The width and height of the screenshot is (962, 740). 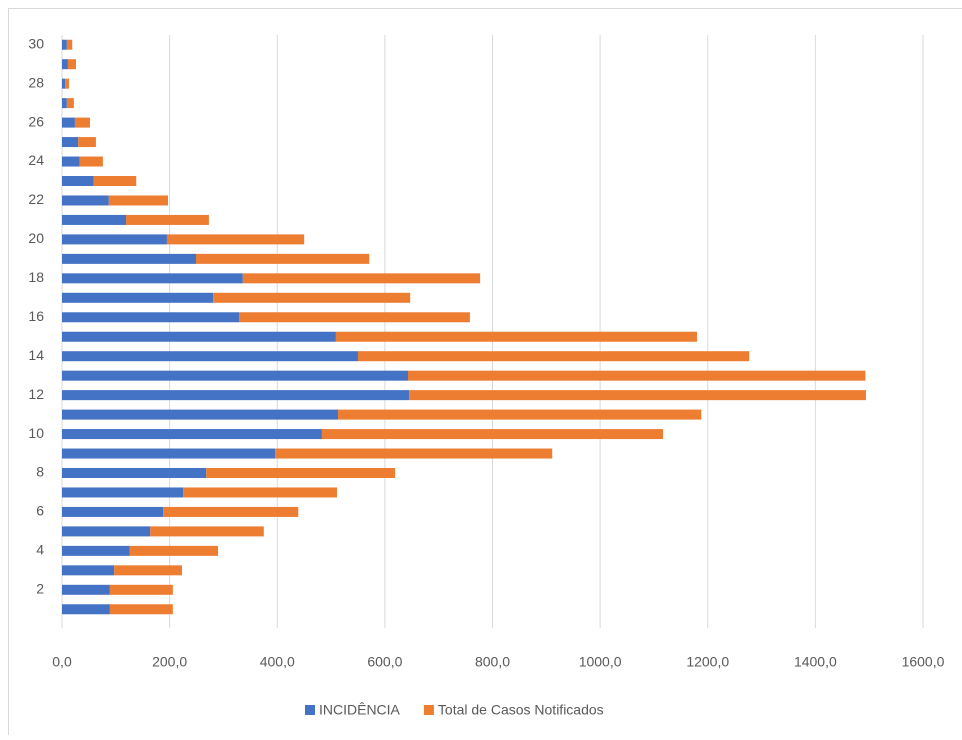 What do you see at coordinates (600, 662) in the screenshot?
I see `x-tick-label: 1000,0` at bounding box center [600, 662].